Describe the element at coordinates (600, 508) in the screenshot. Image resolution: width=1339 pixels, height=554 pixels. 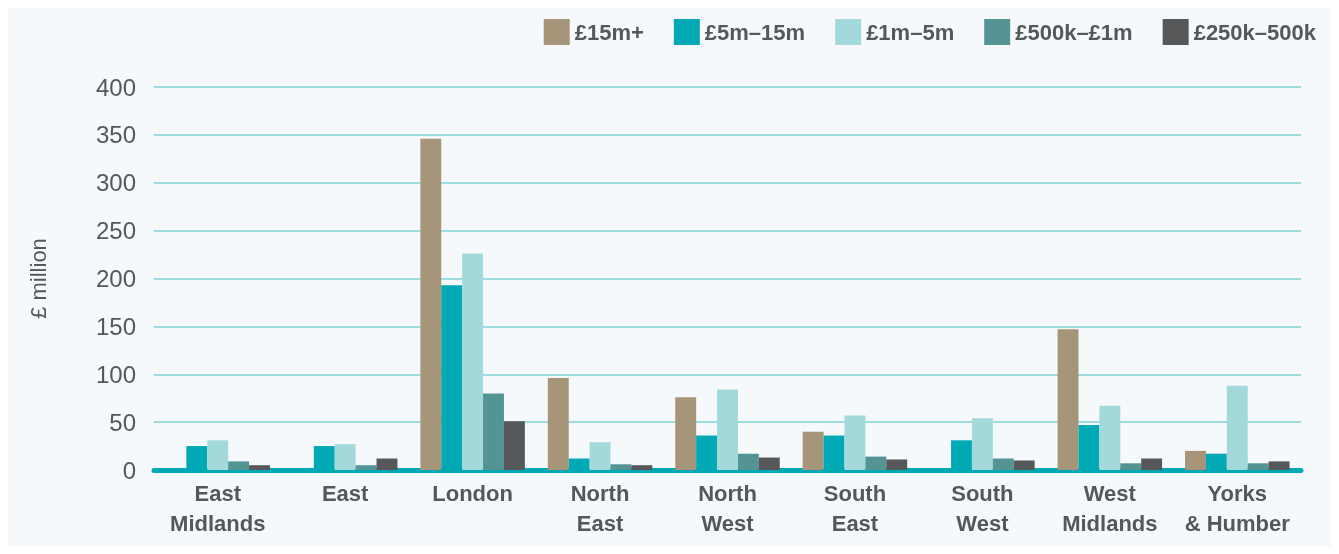
I see `x-tick-label: North East` at that location.